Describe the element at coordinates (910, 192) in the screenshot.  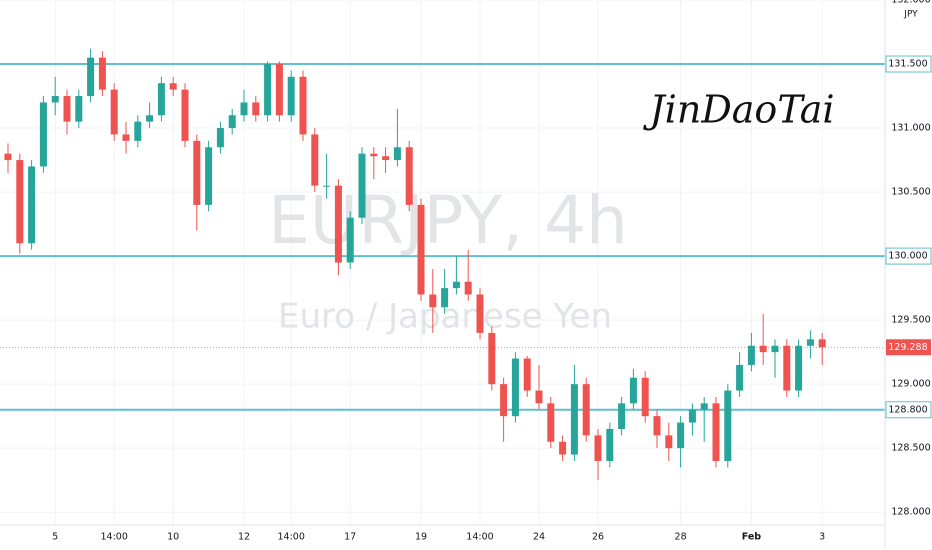
I see `y-tick-label: 130.500` at that location.